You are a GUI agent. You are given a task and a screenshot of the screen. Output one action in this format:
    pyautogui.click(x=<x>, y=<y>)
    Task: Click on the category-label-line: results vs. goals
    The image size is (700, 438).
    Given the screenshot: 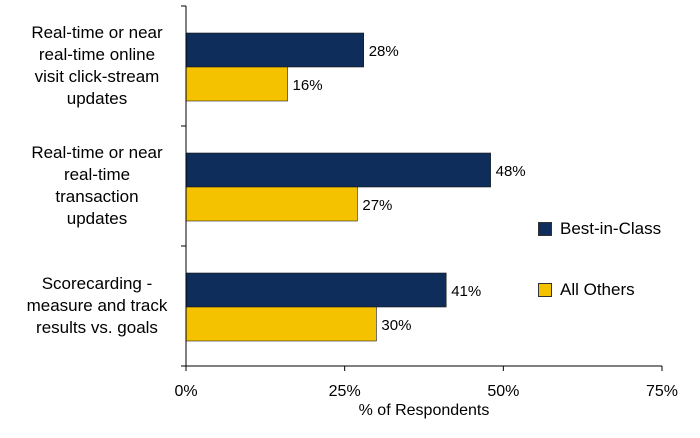 What is the action you would take?
    pyautogui.click(x=97, y=327)
    